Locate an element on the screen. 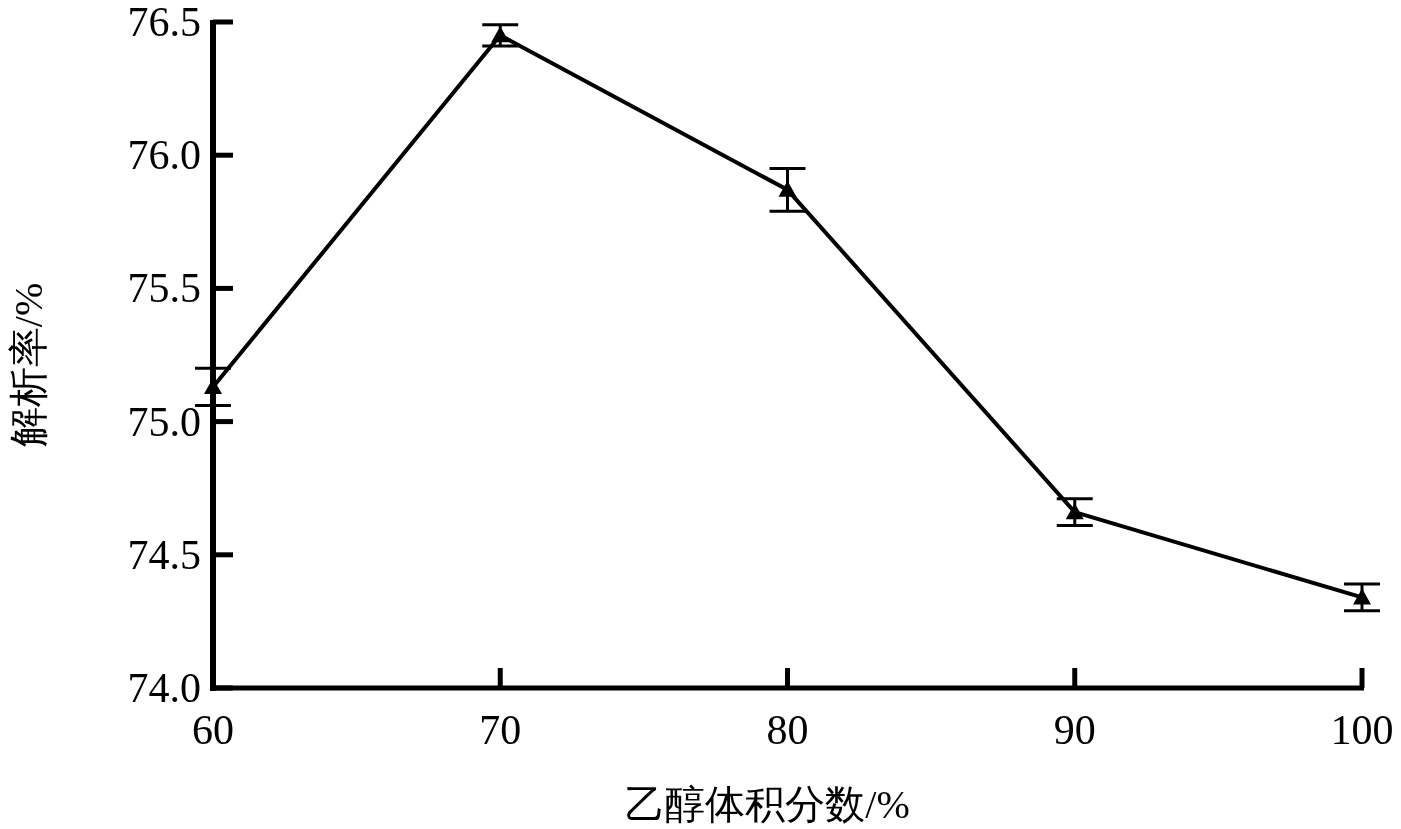 The image size is (1401, 829). y-tick-label: 74.5 is located at coordinates (164, 554).